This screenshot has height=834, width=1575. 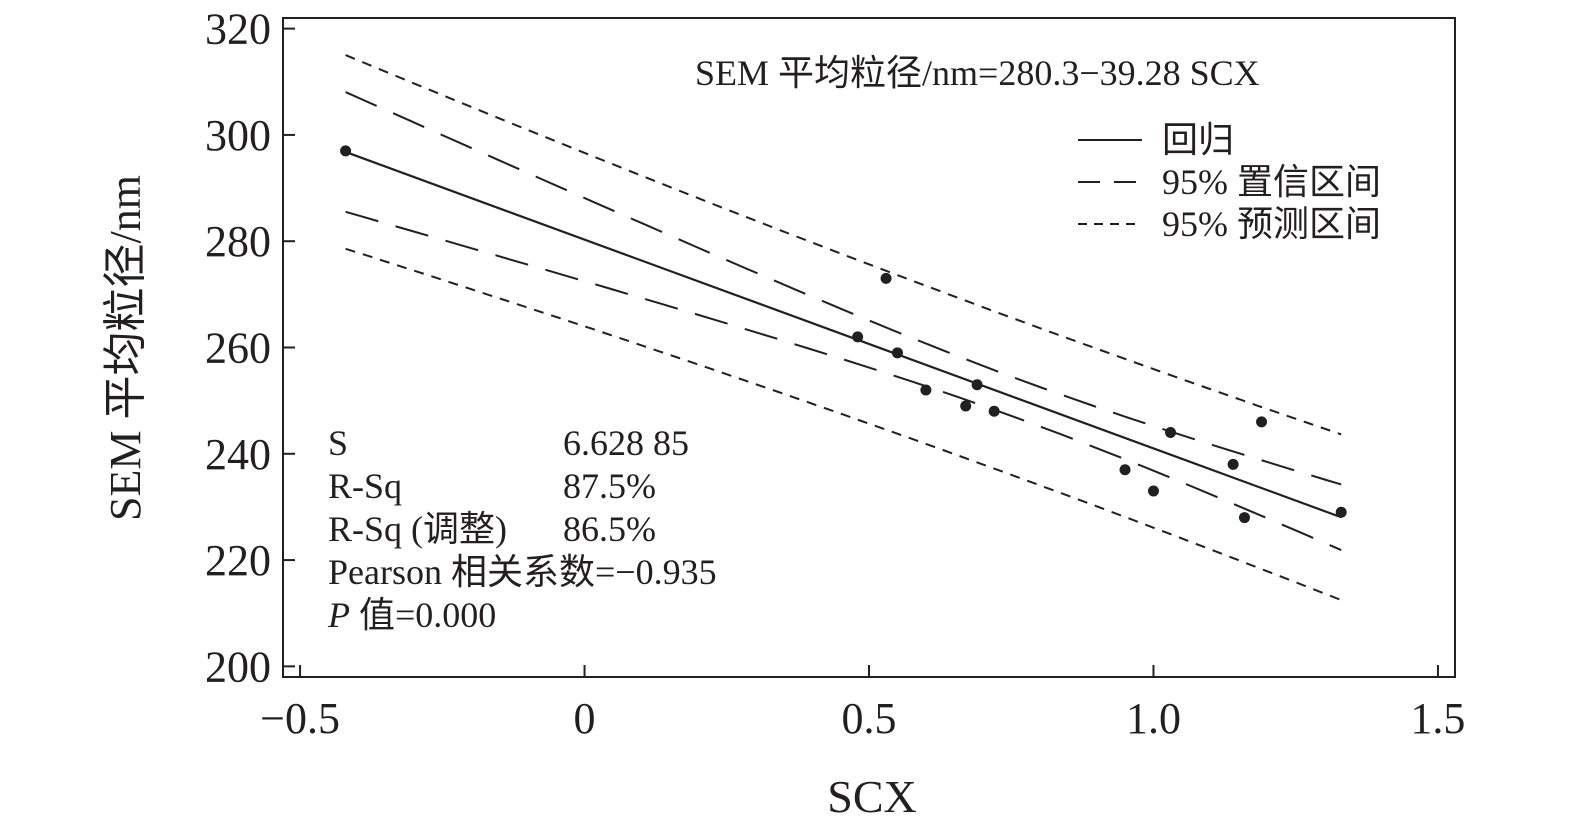 What do you see at coordinates (238, 348) in the screenshot?
I see `y-tick-label: 260` at bounding box center [238, 348].